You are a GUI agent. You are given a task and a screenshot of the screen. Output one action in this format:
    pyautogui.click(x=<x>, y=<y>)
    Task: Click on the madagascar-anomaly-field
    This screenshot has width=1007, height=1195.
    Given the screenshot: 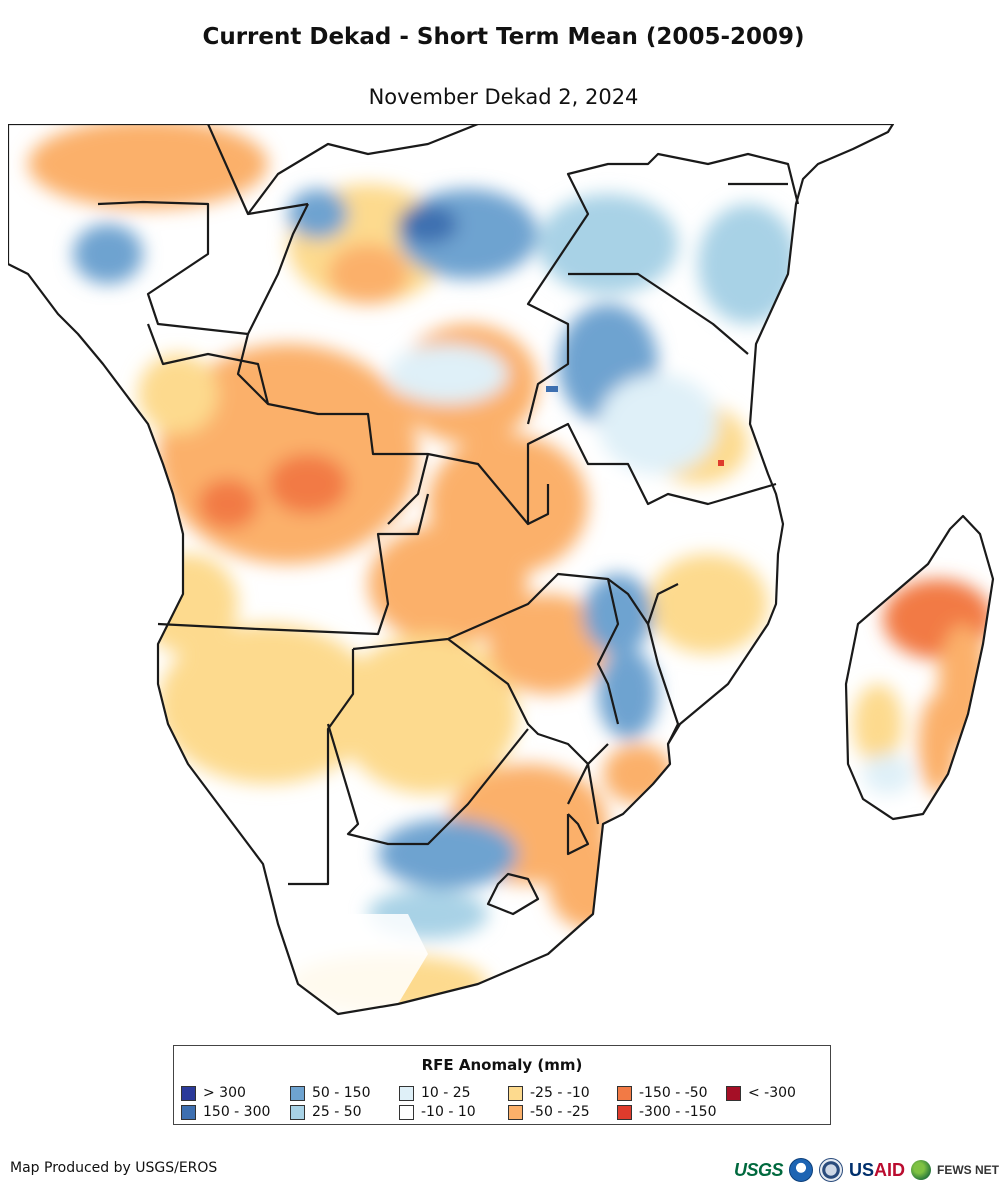 What is the action you would take?
    pyautogui.click(x=919, y=667)
    